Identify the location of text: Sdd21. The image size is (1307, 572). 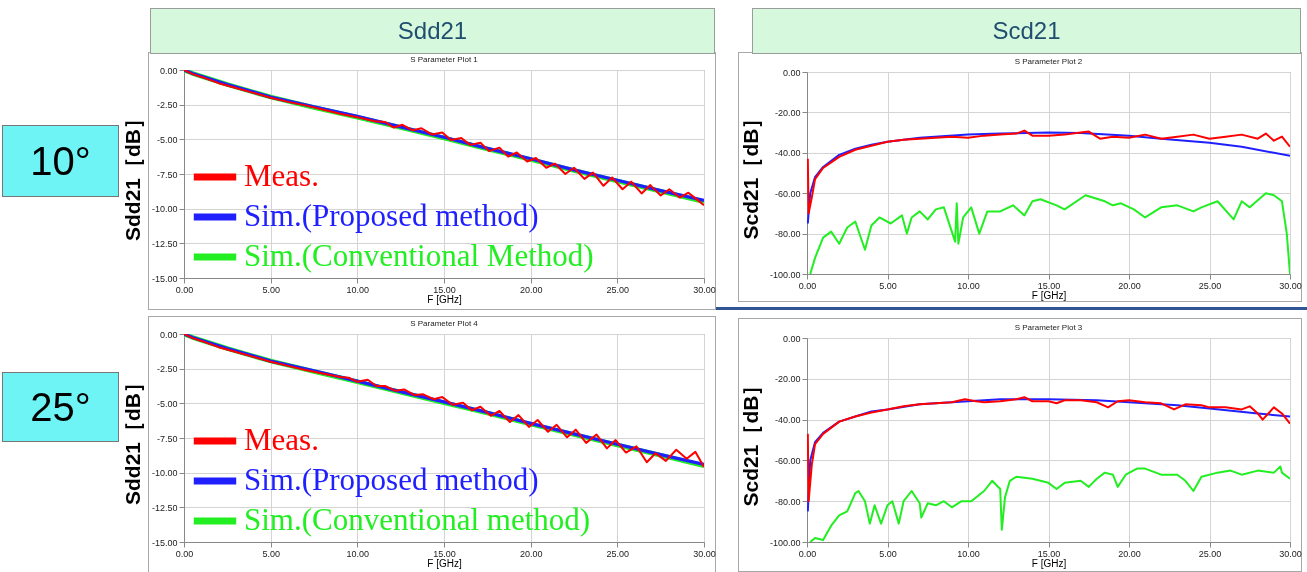
(432, 31).